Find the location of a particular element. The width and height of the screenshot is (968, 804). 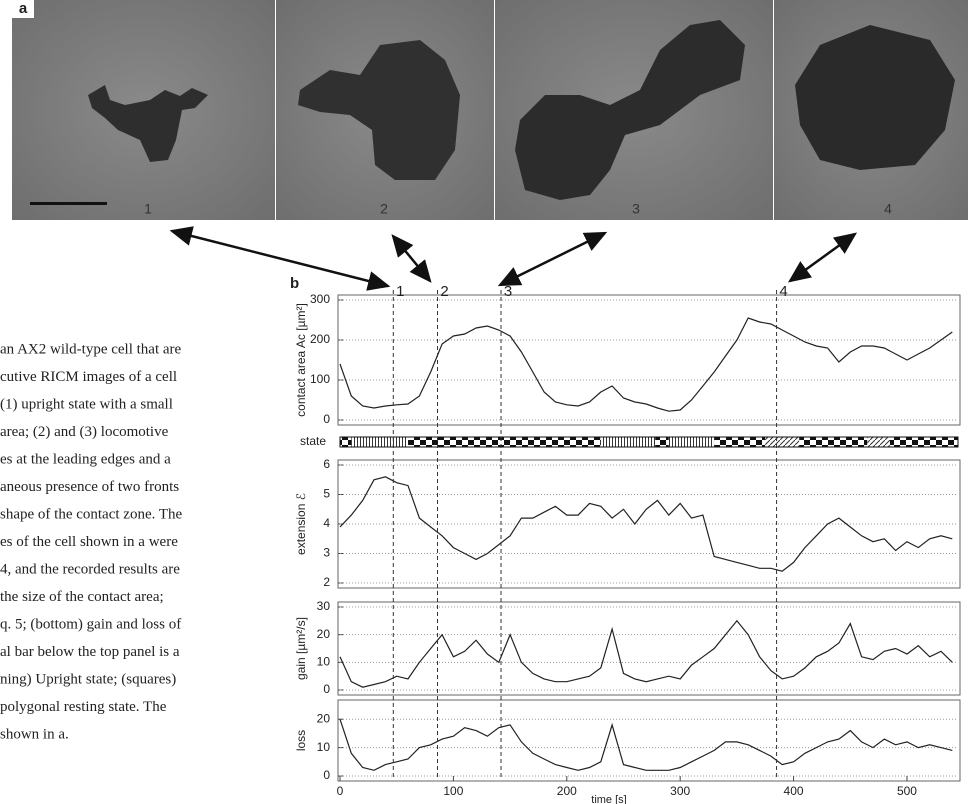

event-label: 2 is located at coordinates (444, 291).